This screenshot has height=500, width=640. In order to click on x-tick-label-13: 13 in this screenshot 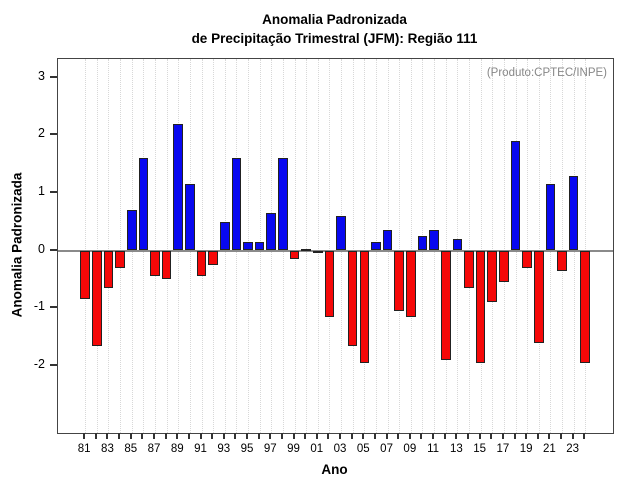, I will do `click(456, 449)`.